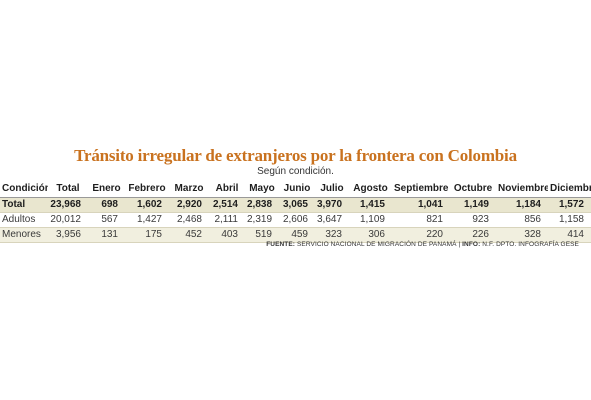 The image size is (591, 400). What do you see at coordinates (147, 220) in the screenshot?
I see `table-cell: 1,427` at bounding box center [147, 220].